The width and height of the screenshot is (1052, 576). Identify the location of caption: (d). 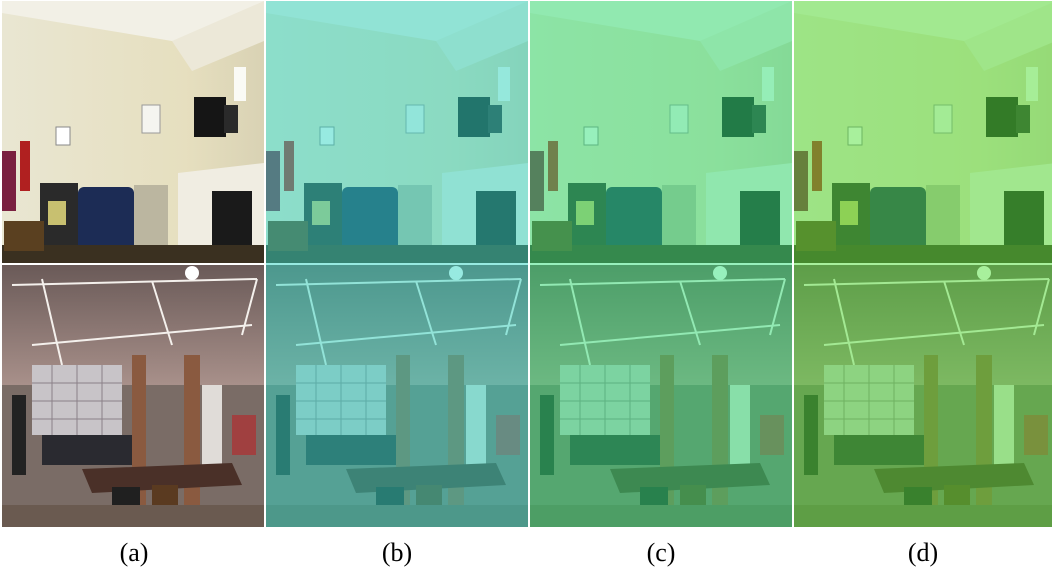
(923, 552).